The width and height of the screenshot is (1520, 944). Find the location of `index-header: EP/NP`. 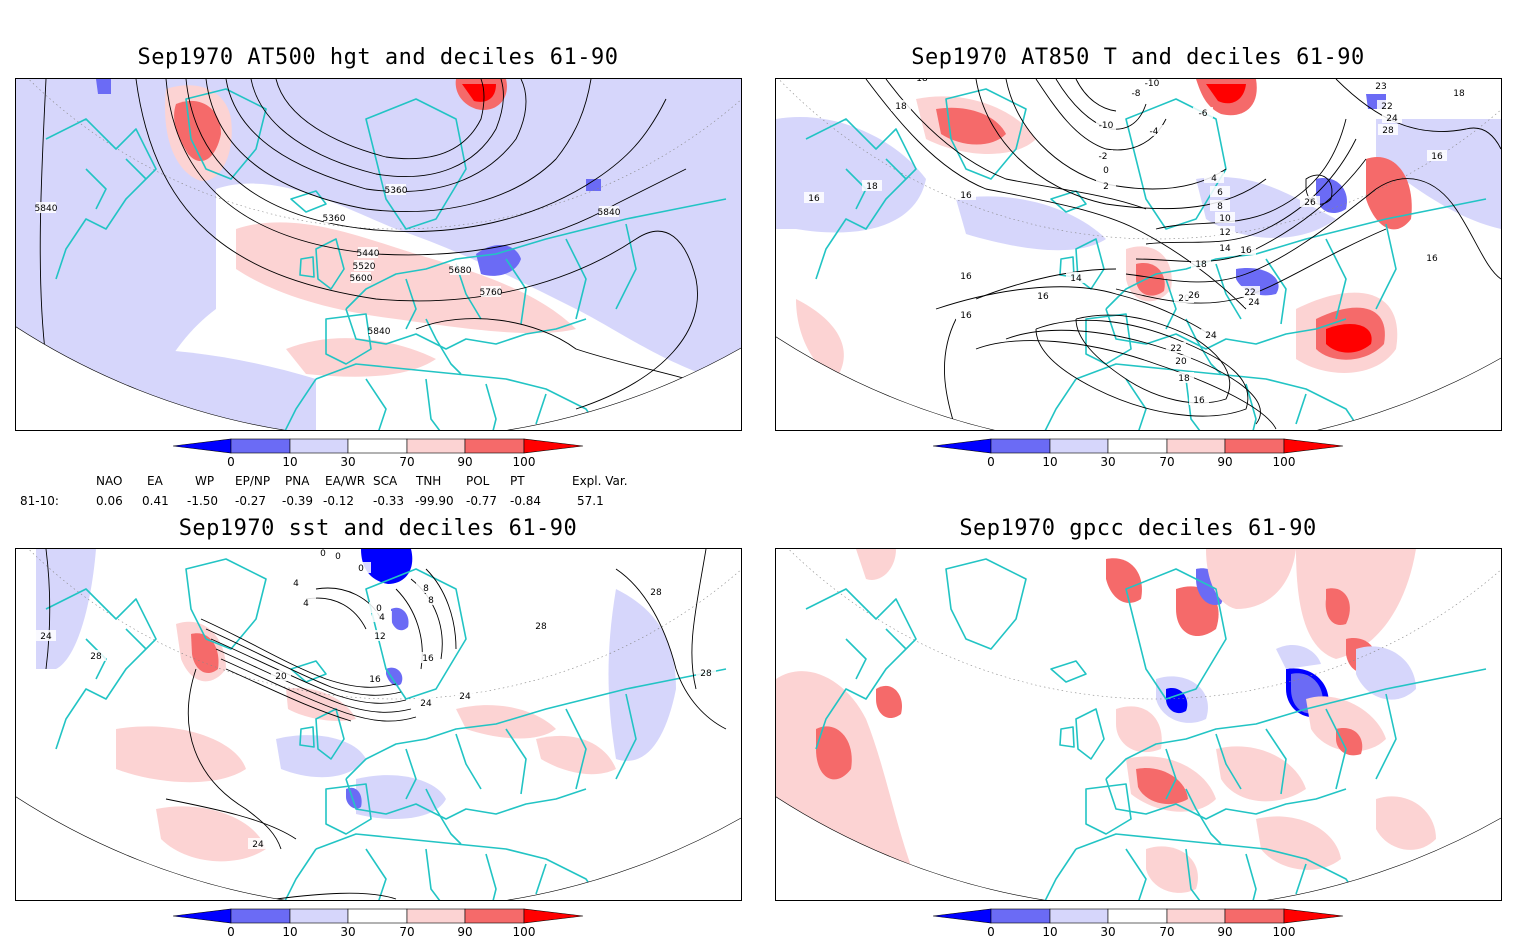

index-header: EP/NP is located at coordinates (253, 481).